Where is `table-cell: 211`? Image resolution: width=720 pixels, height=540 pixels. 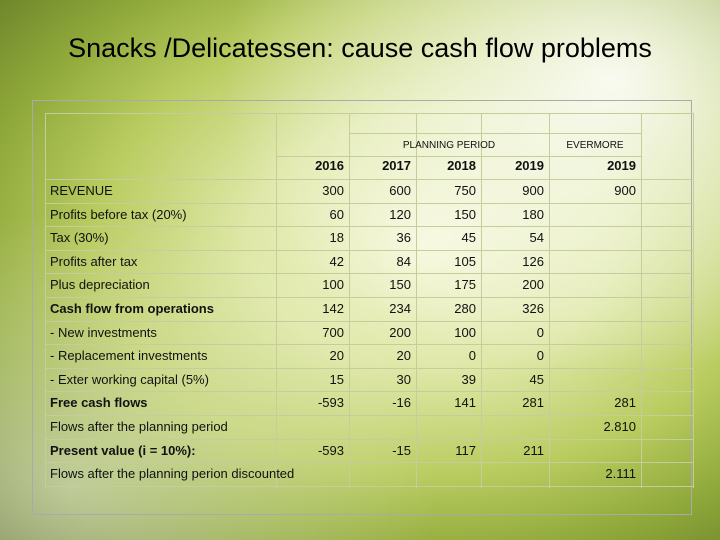 table-cell: 211 is located at coordinates (533, 450).